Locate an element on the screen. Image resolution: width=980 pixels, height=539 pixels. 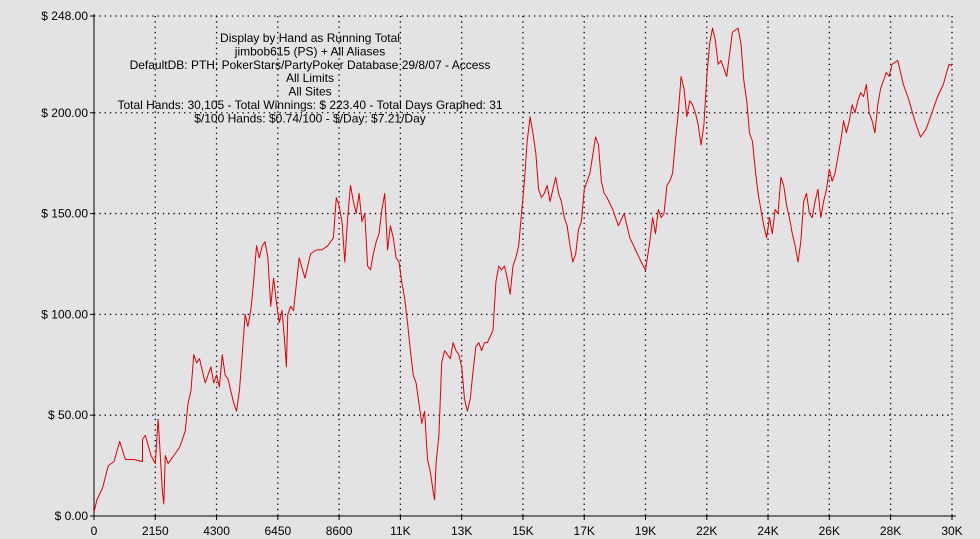
y-tick-label: $ 248.00 is located at coordinates (64, 16).